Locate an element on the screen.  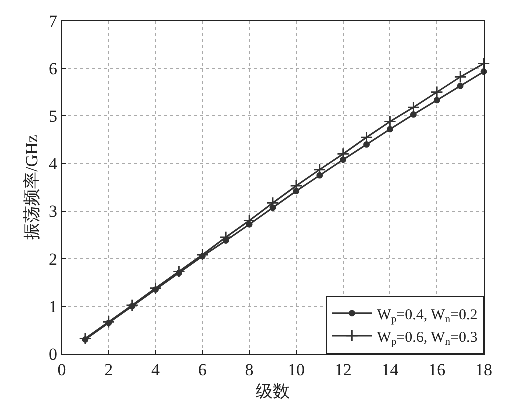
y-tick-label: 6 is located at coordinates (53, 69).